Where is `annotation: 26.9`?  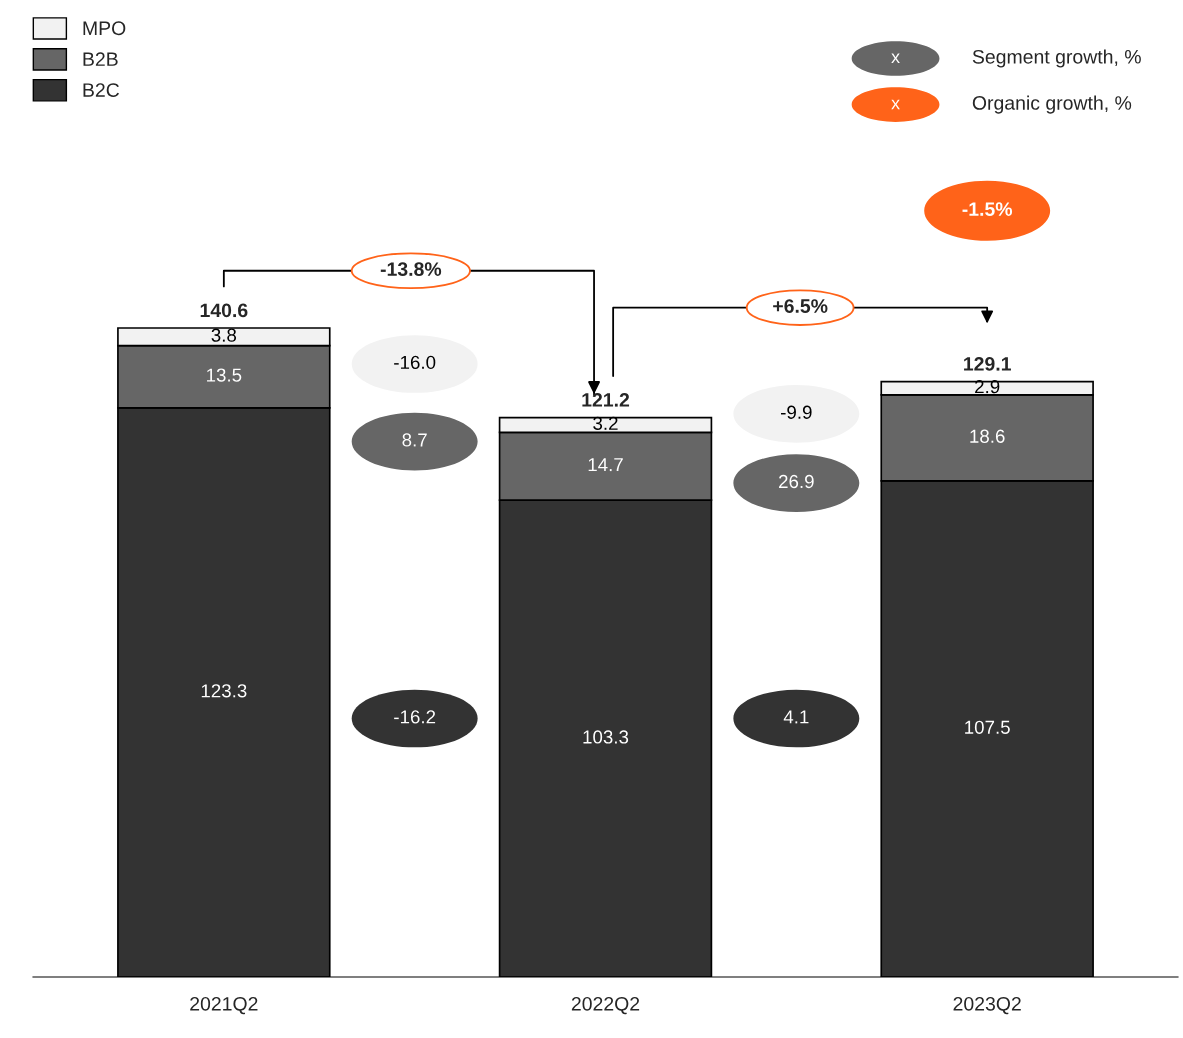
annotation: 26.9 is located at coordinates (796, 481).